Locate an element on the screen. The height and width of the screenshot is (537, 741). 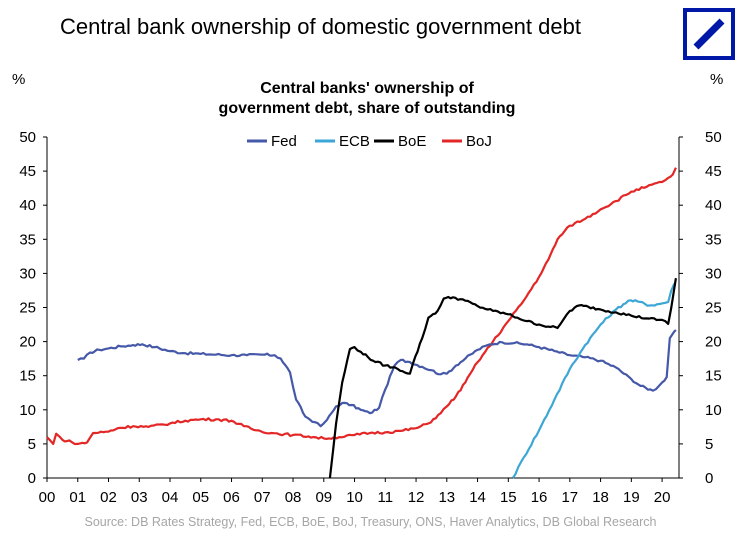
y-axis-label-right: % is located at coordinates (716, 79).